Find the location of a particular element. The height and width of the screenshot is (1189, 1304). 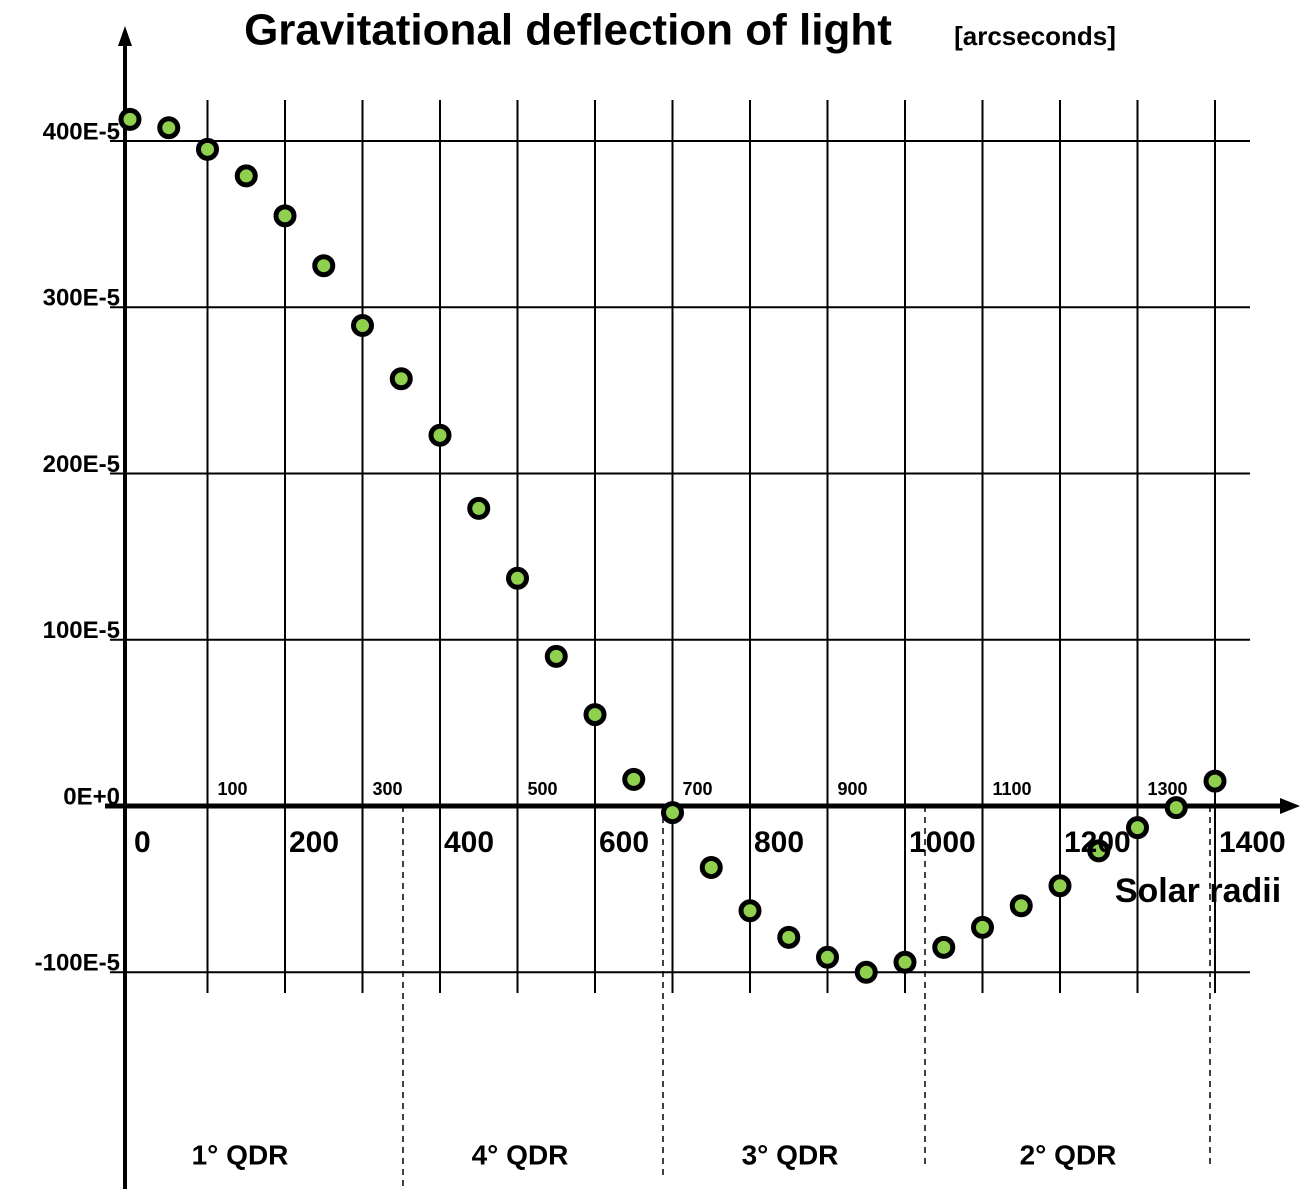

quadrant-label: 3° QDR is located at coordinates (790, 1154).